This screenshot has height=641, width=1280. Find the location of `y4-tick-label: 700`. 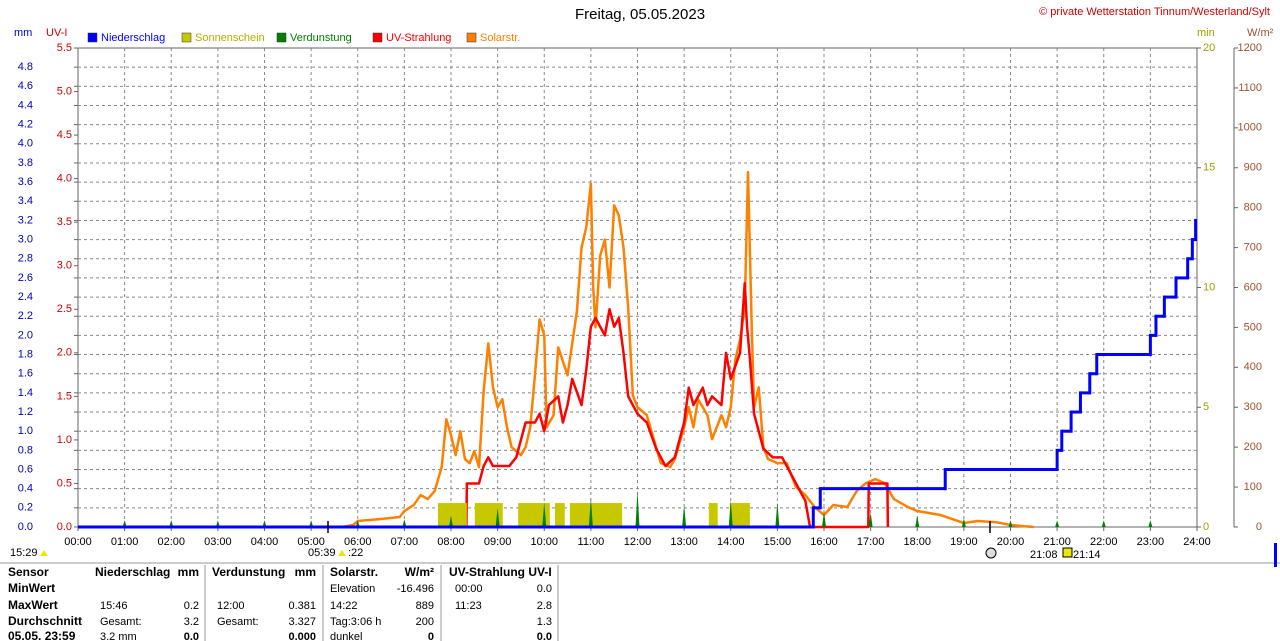

y4-tick-label: 700 is located at coordinates (1253, 247).